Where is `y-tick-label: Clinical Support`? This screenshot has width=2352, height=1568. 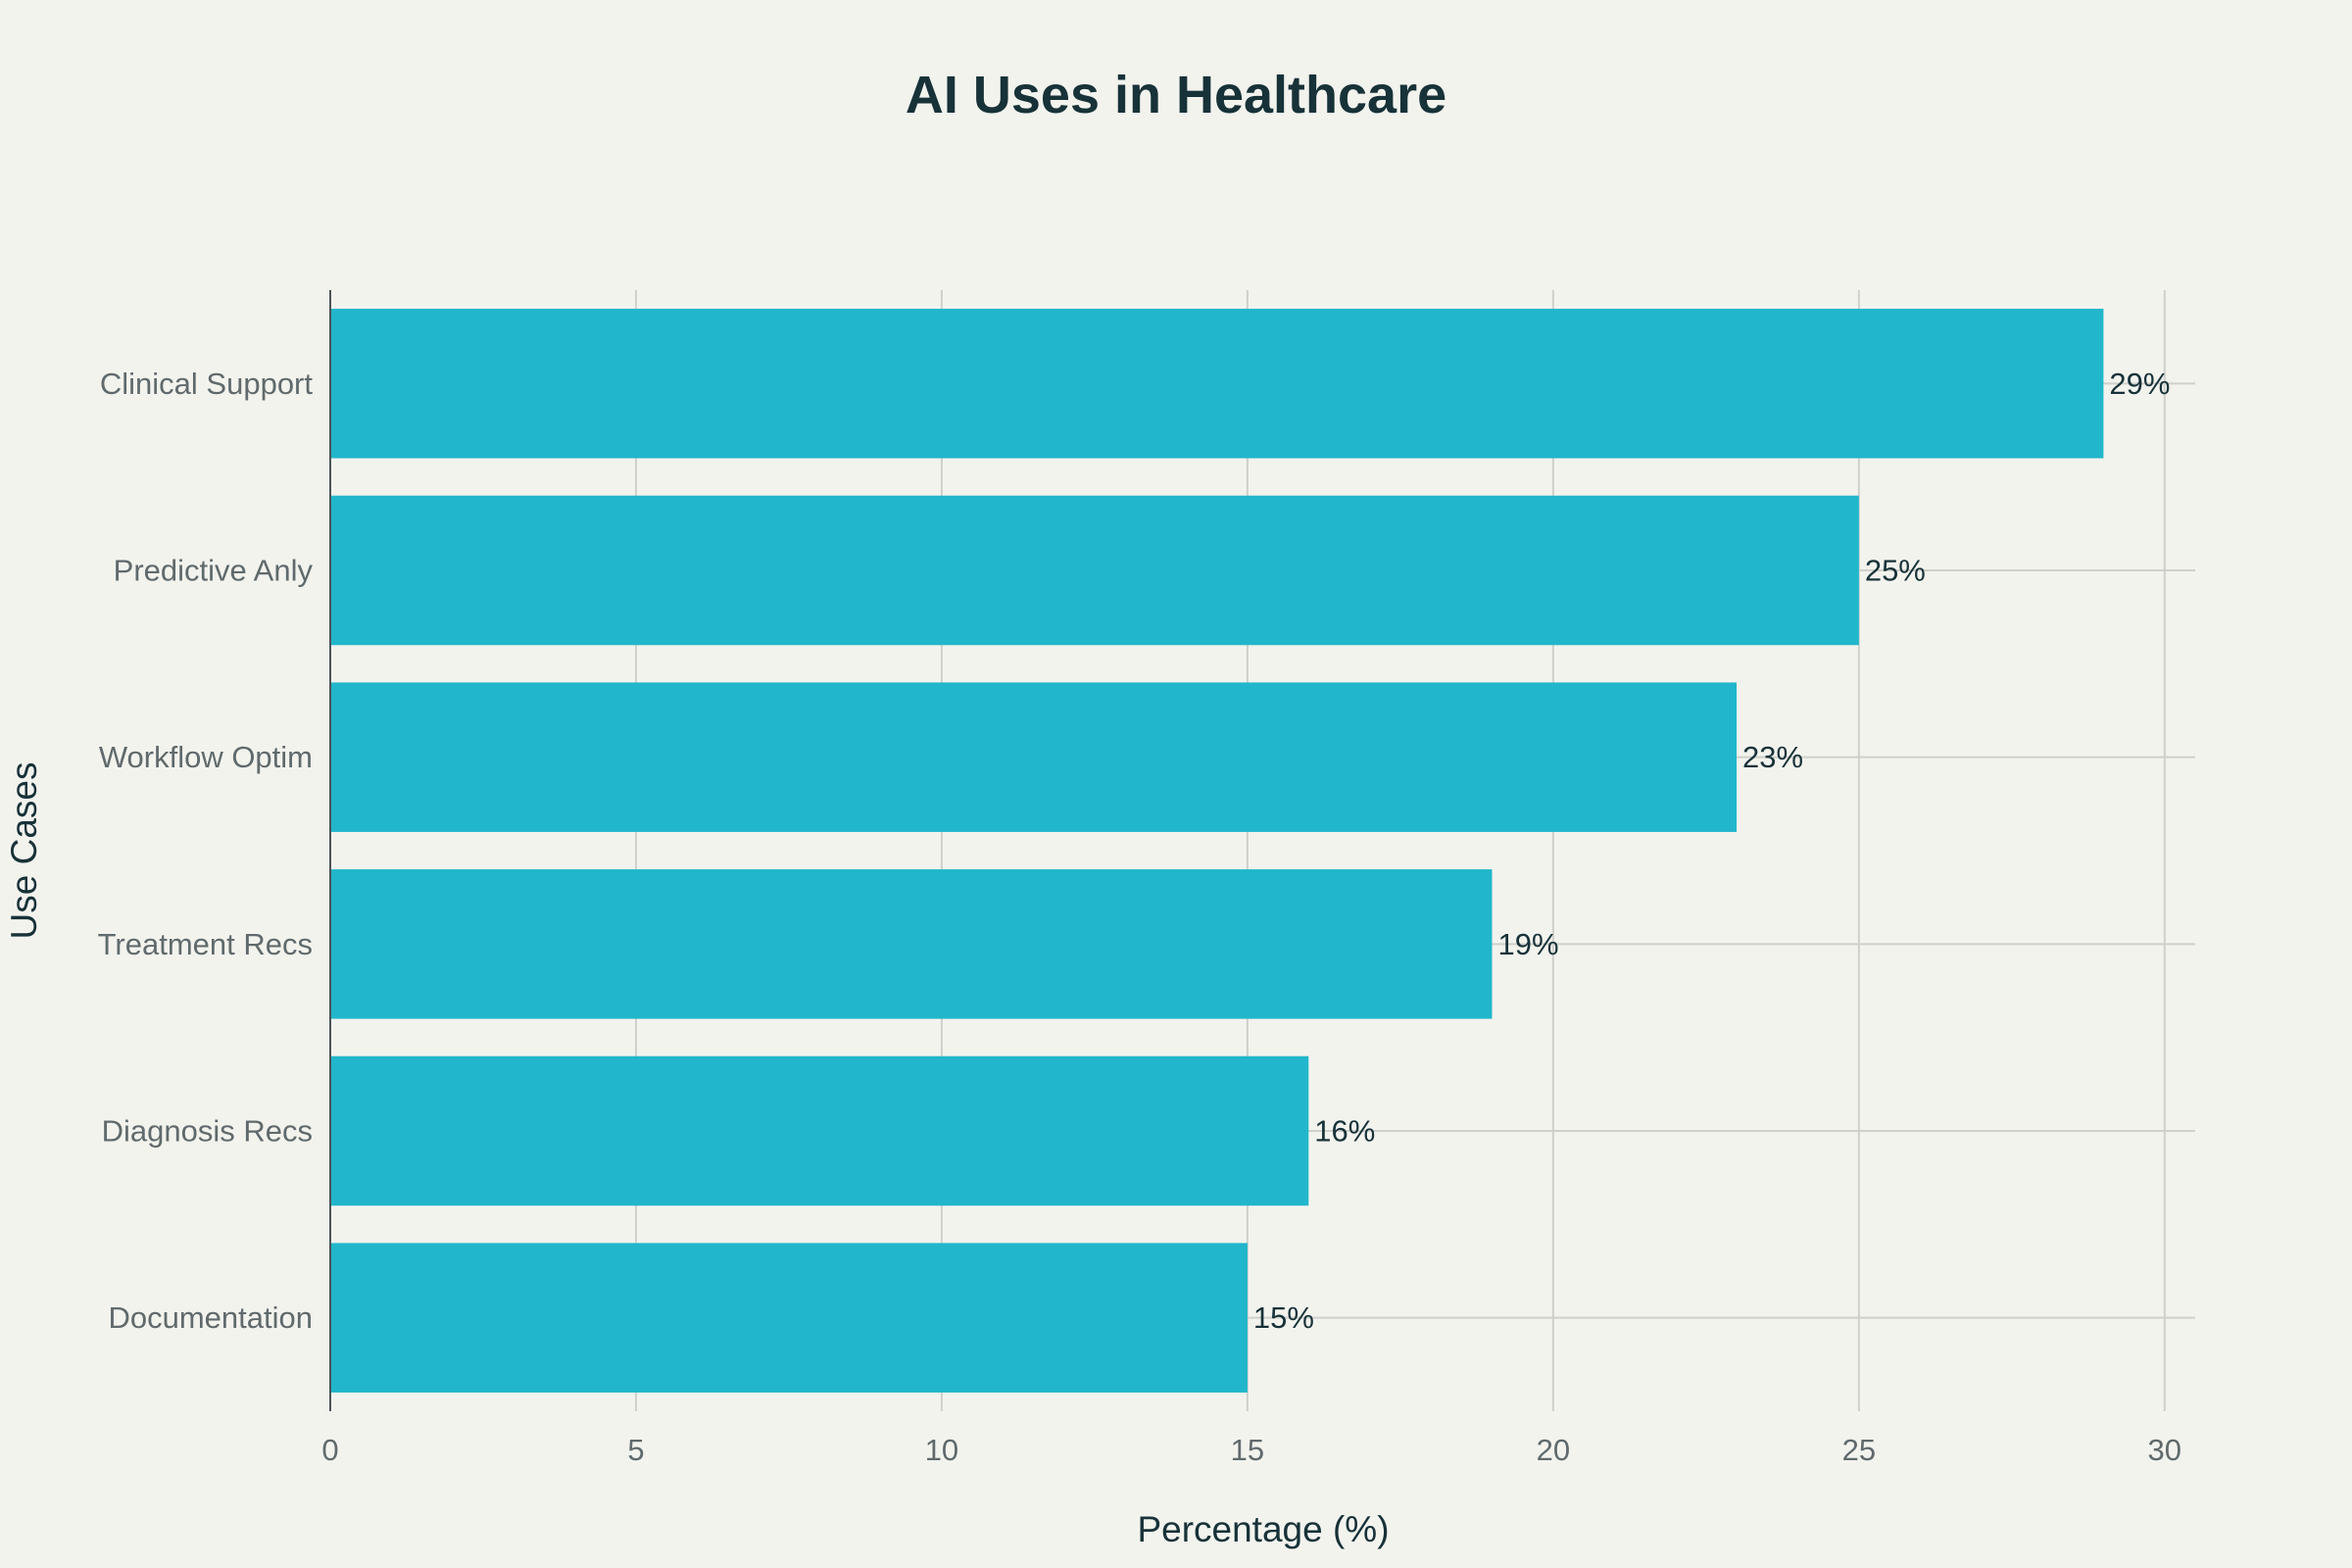 y-tick-label: Clinical Support is located at coordinates (206, 384).